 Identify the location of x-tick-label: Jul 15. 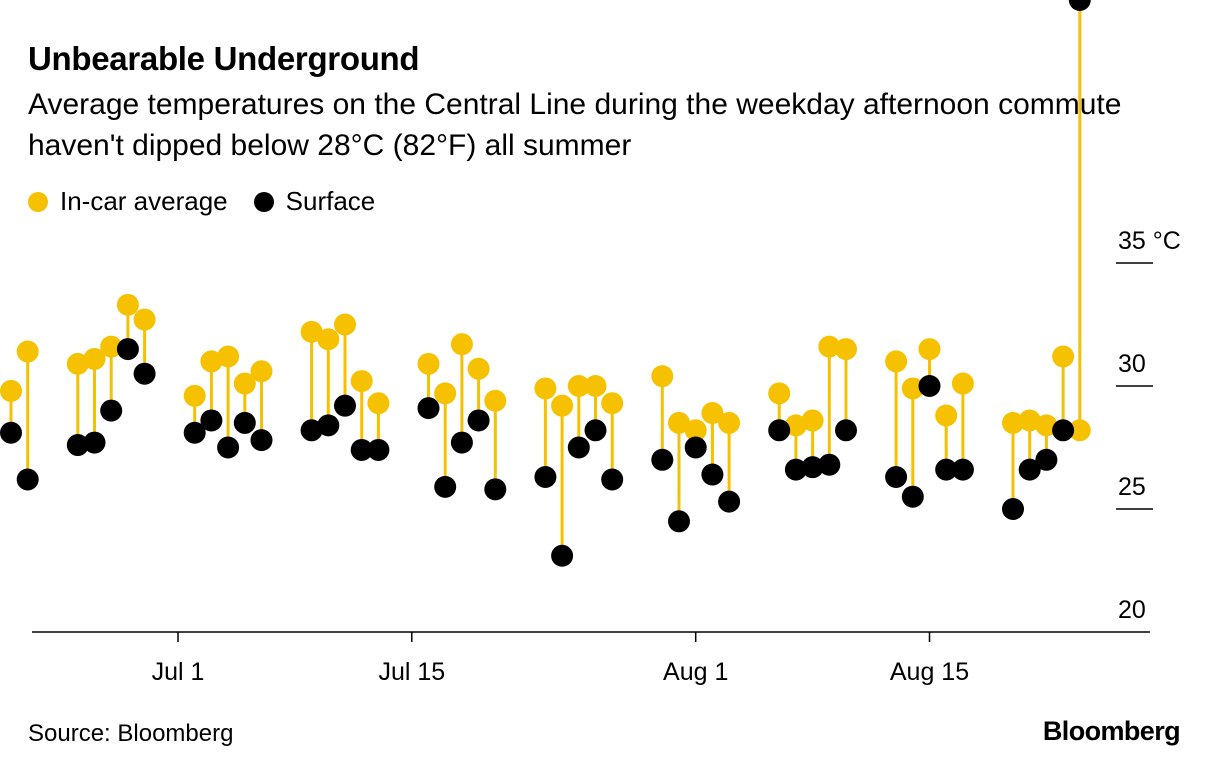
(411, 672).